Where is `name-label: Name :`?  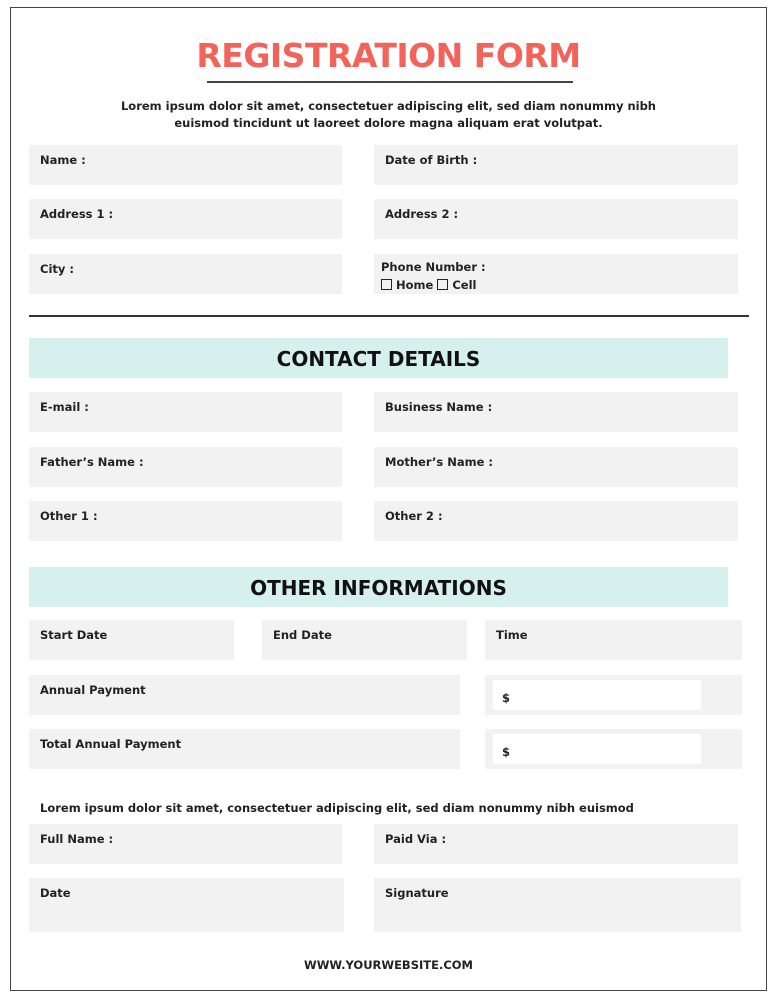 name-label: Name : is located at coordinates (63, 160).